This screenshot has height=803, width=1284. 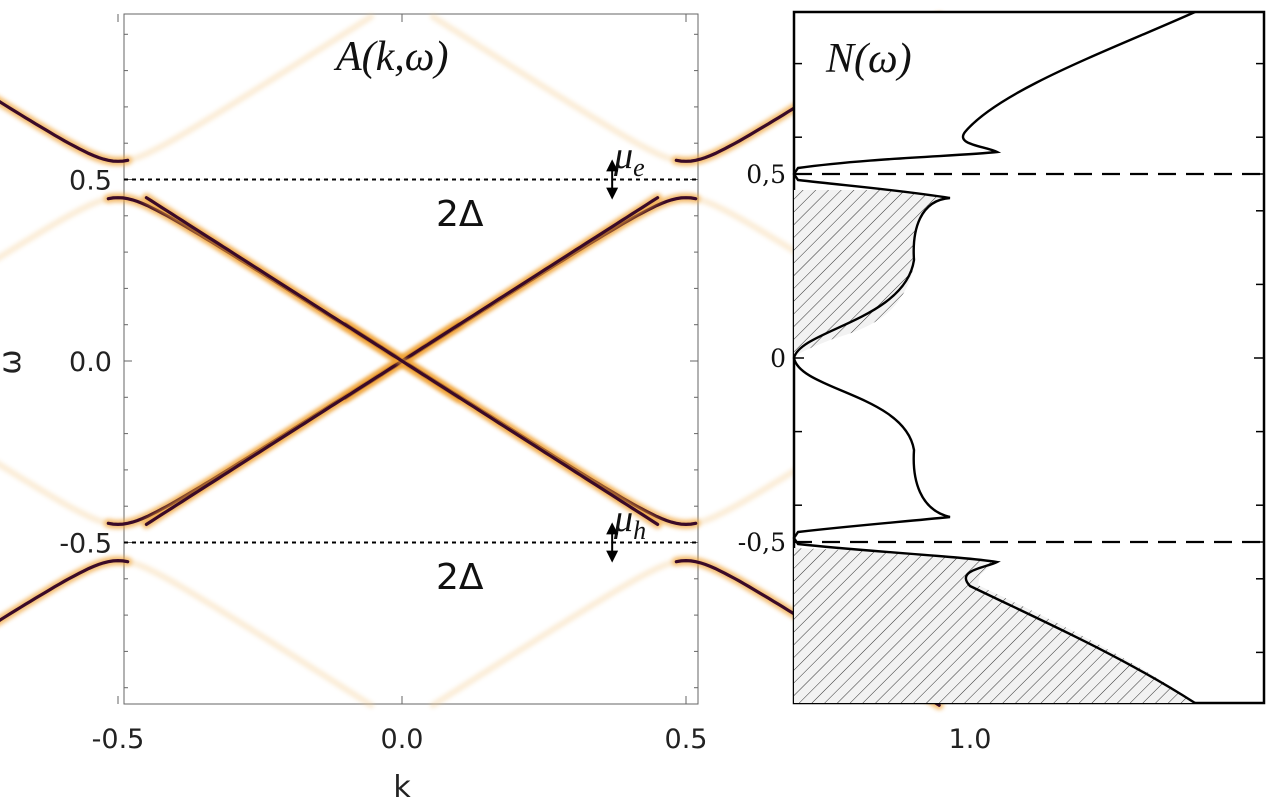 I want to click on x-tick-labels: -1.0-0.50.00.51.0, so click(x=542, y=739).